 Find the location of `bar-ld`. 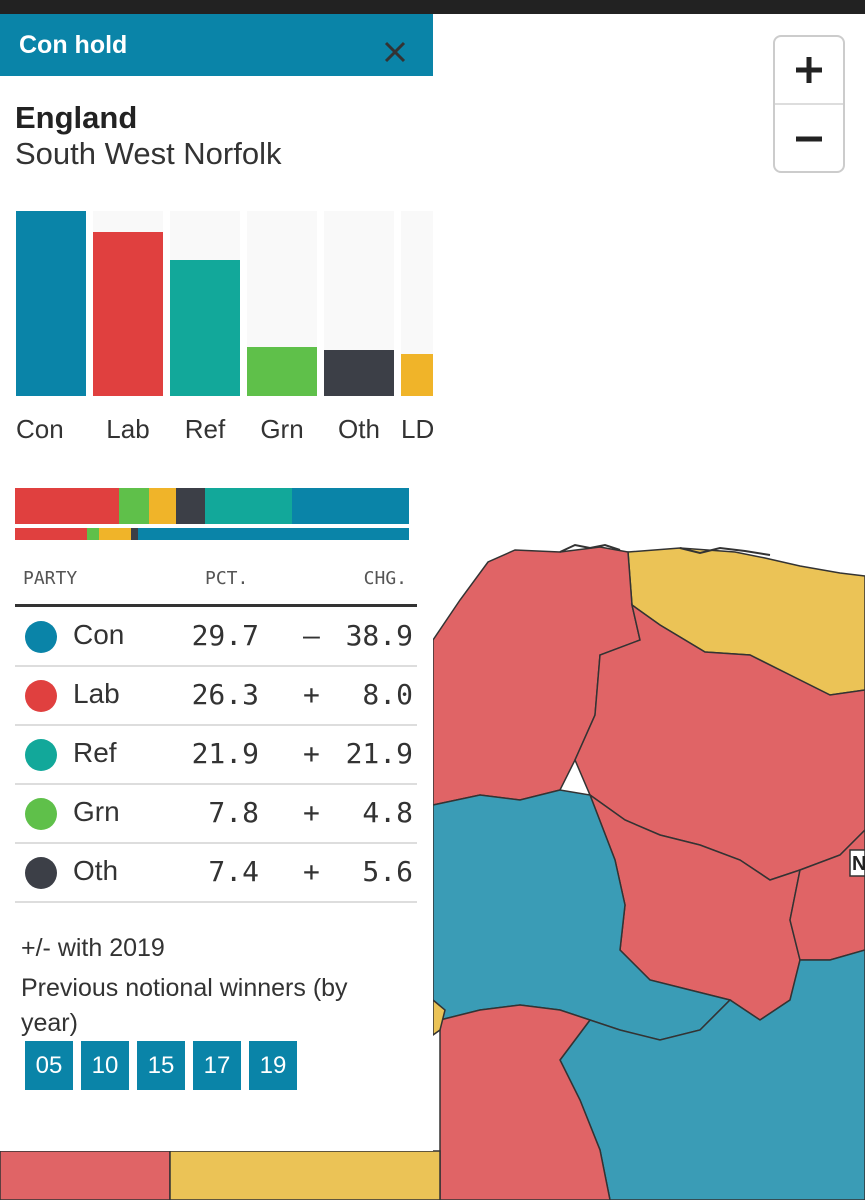

bar-ld is located at coordinates (417, 374).